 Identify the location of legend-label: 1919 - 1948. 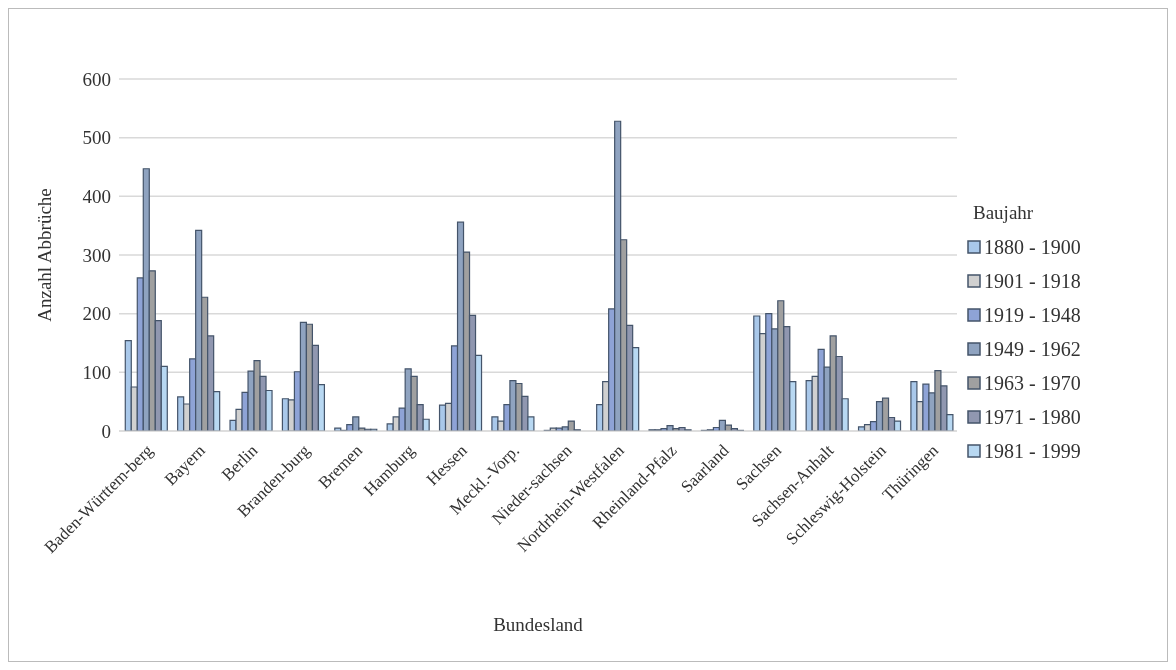
(1032, 315).